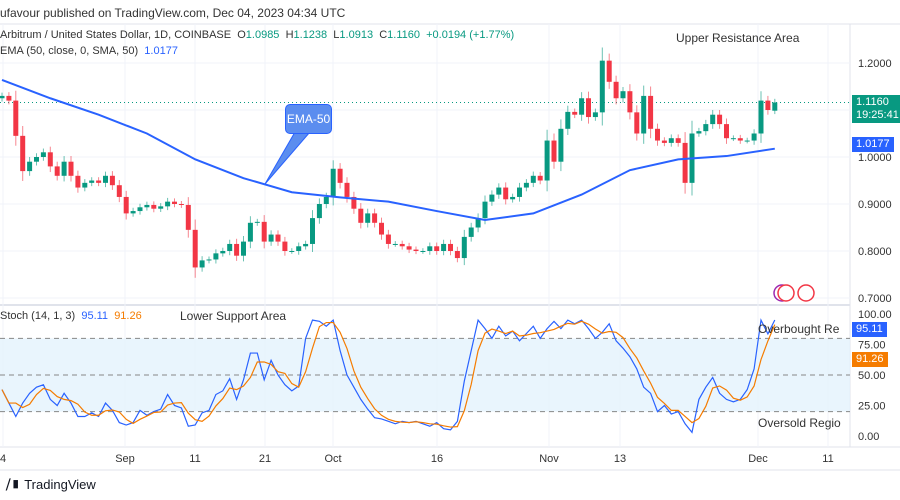 The height and width of the screenshot is (500, 900). What do you see at coordinates (356, 35) in the screenshot?
I see `low-value: 1.0913` at bounding box center [356, 35].